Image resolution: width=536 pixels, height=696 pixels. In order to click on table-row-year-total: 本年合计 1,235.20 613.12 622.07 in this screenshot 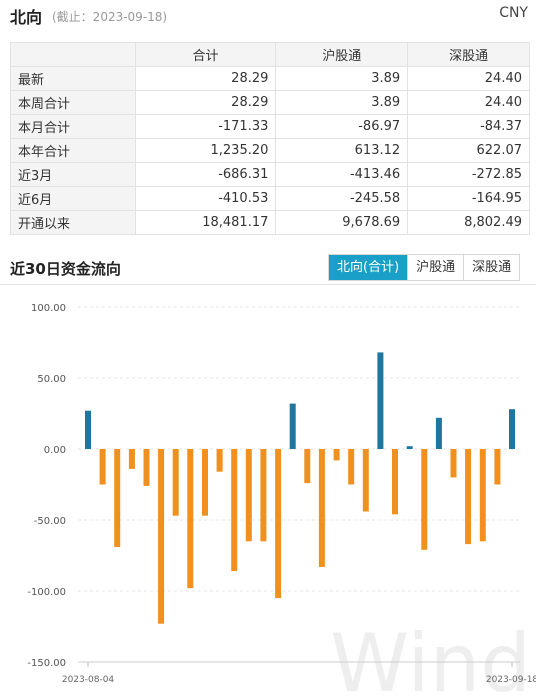, I will do `click(270, 150)`.